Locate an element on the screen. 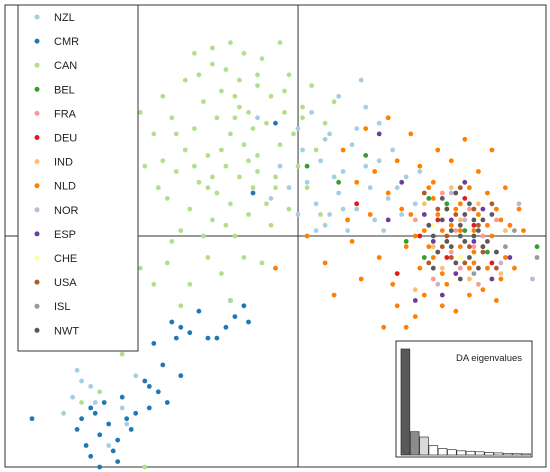  legend-marker-fra is located at coordinates (37, 113).